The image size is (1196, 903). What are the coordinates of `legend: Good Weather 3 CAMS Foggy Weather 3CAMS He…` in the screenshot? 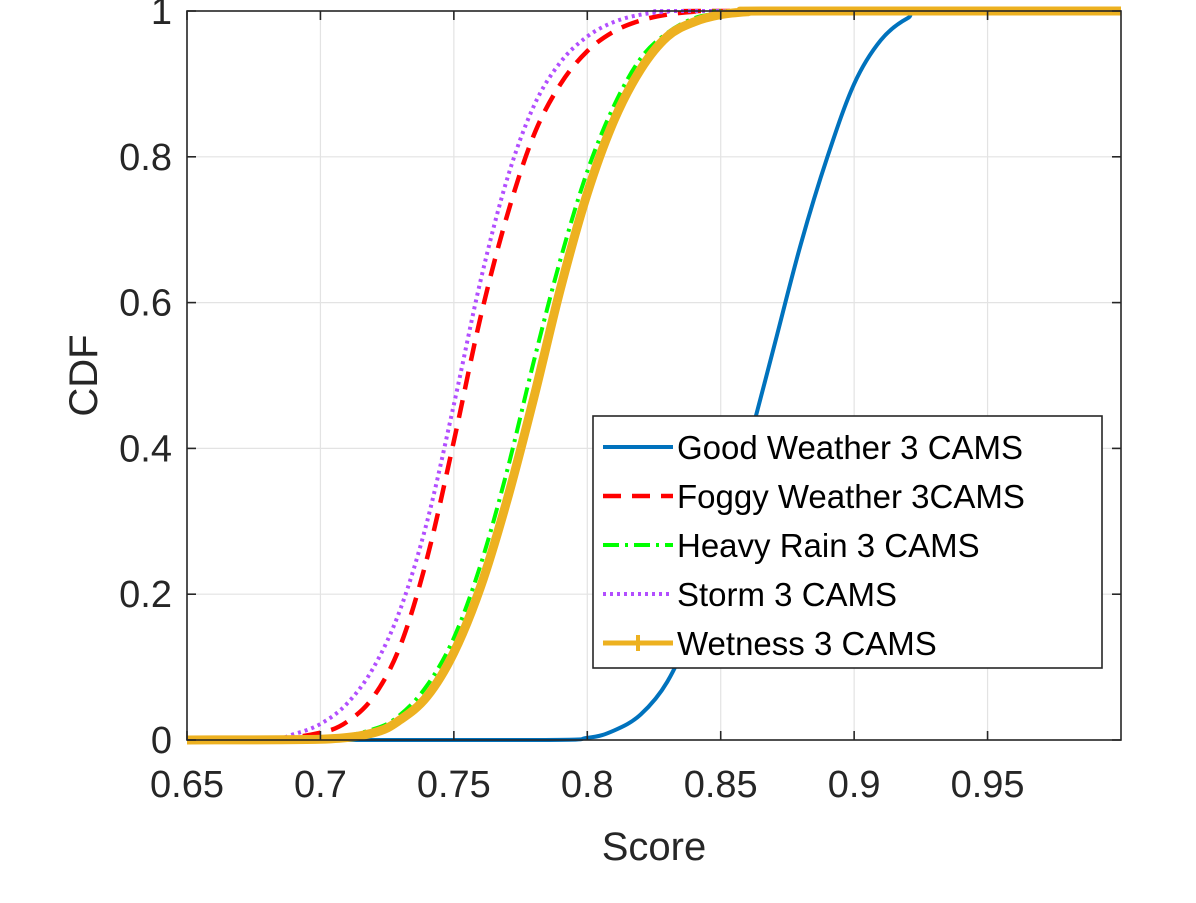 It's located at (847, 542).